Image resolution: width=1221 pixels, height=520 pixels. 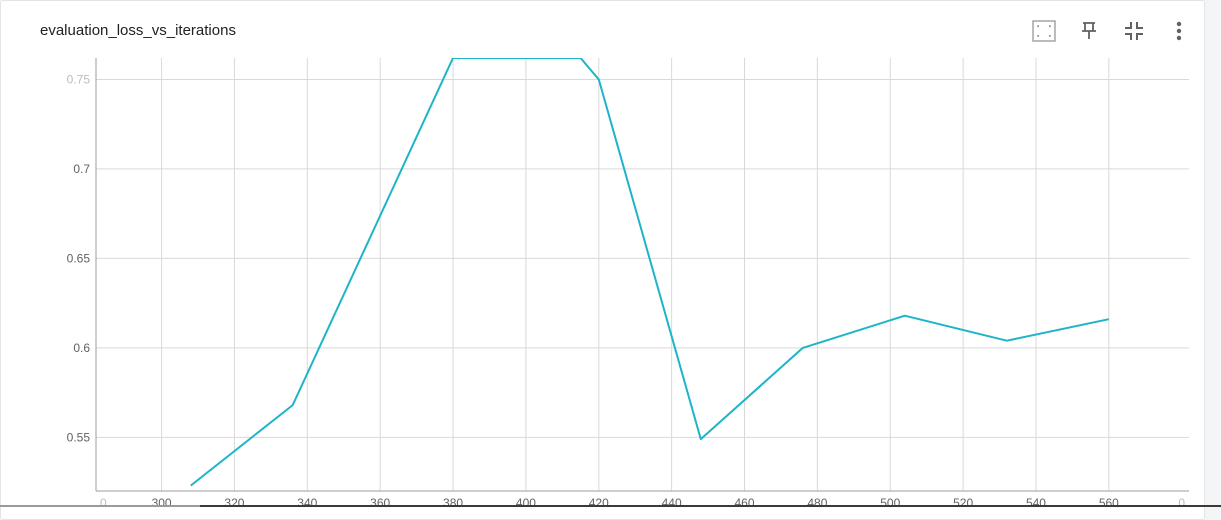 I want to click on more-button, so click(x=1179, y=33).